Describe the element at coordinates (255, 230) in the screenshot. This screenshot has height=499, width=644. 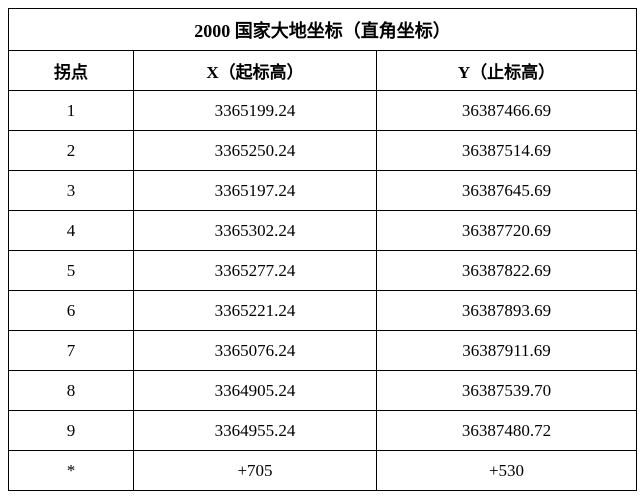
I see `table-cell: 3365302.24` at that location.